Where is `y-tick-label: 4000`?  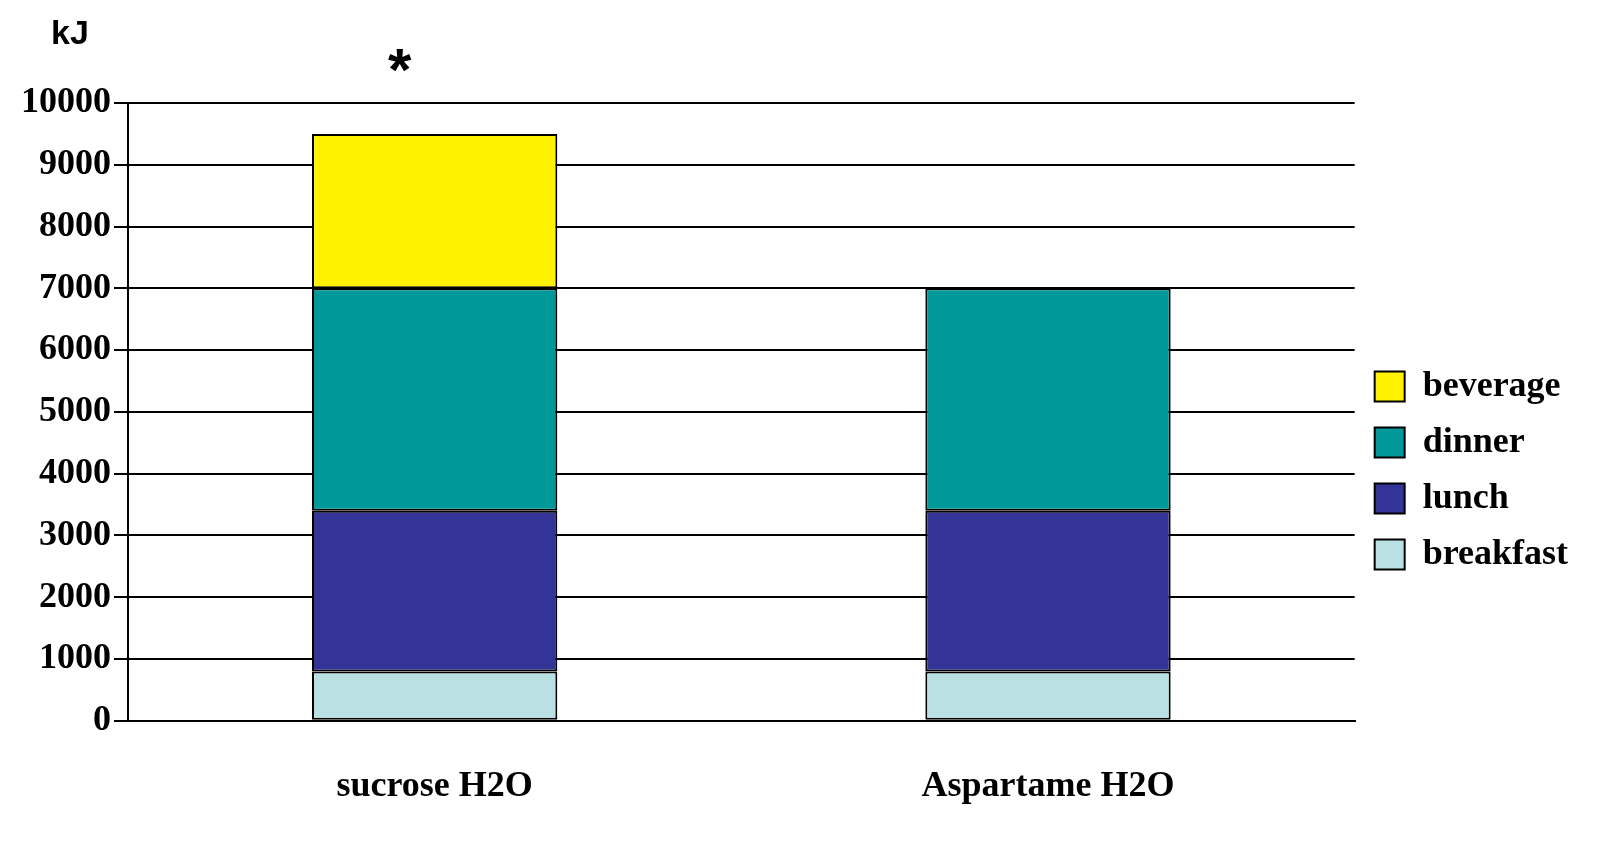 y-tick-label: 4000 is located at coordinates (75, 470).